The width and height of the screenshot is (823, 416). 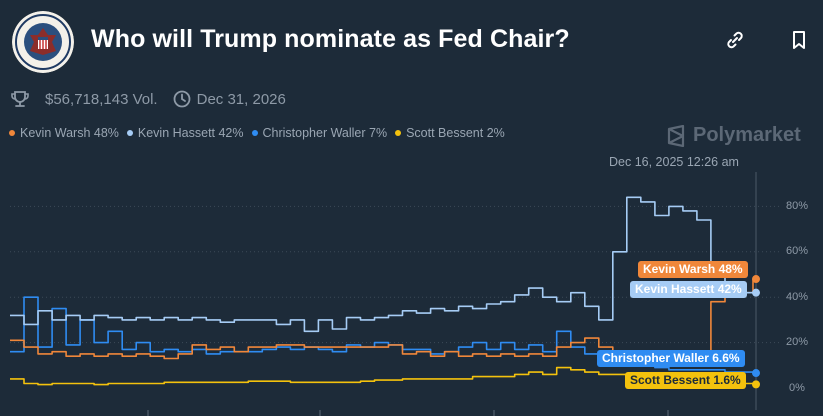 What do you see at coordinates (797, 251) in the screenshot?
I see `y-tick-label: 60%` at bounding box center [797, 251].